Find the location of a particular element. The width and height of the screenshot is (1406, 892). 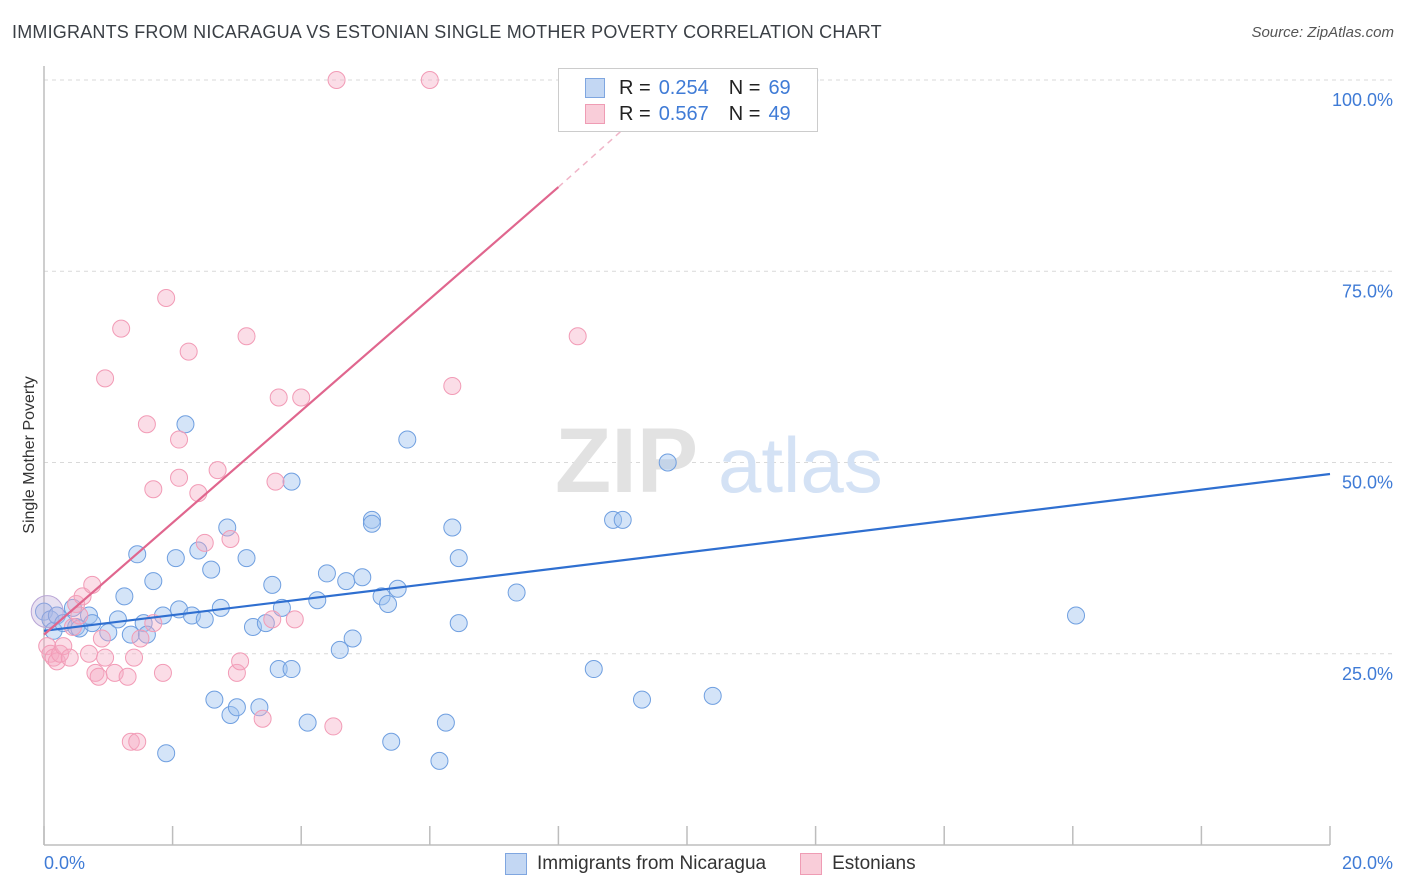

legend-r-value: 0.254 is located at coordinates (683, 87).